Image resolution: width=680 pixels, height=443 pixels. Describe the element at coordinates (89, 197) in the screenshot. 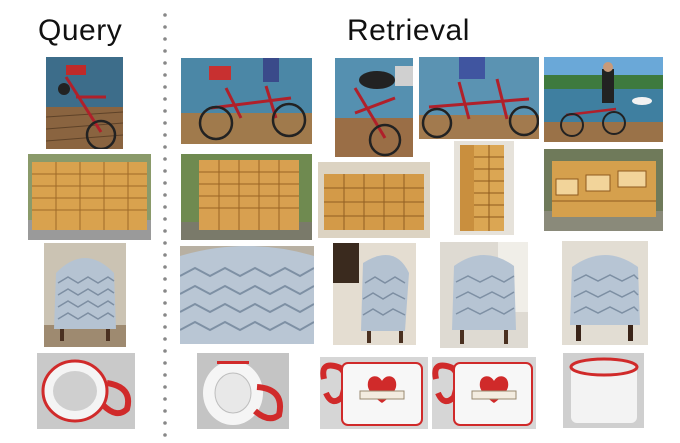

I see `query-image-cabinet` at that location.